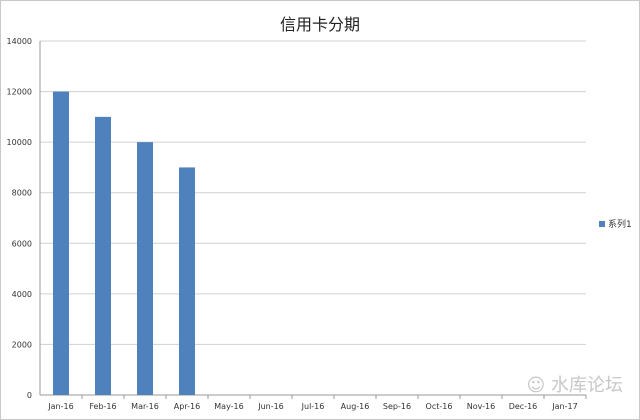 The height and width of the screenshot is (420, 640). I want to click on legend: 系列1, so click(615, 223).